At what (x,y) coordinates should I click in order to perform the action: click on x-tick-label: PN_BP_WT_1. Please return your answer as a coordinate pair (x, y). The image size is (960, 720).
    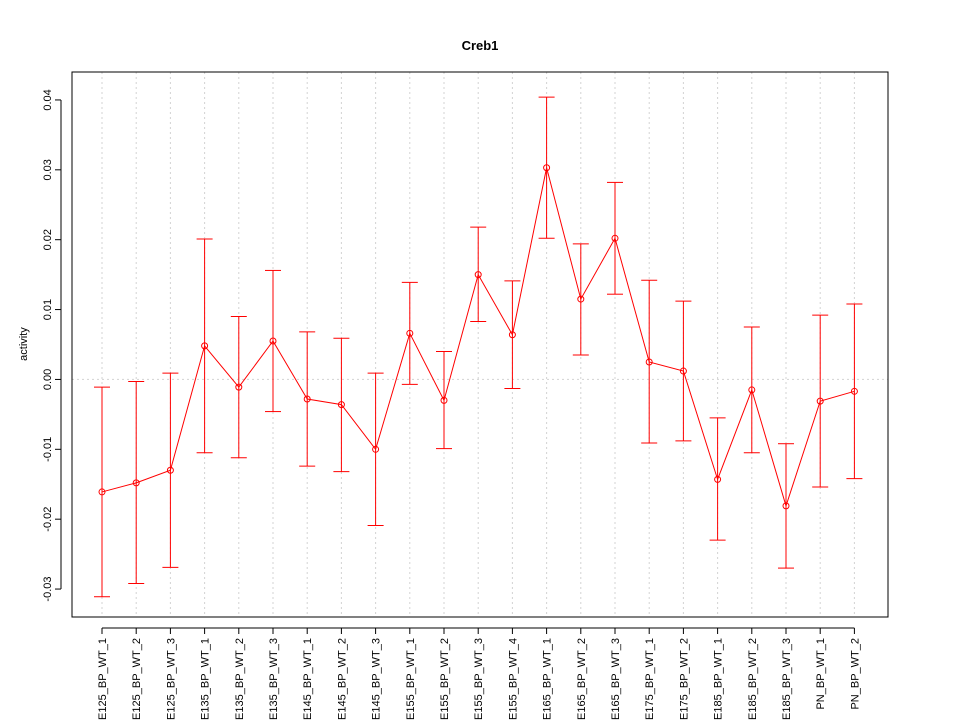
    Looking at the image, I should click on (821, 674).